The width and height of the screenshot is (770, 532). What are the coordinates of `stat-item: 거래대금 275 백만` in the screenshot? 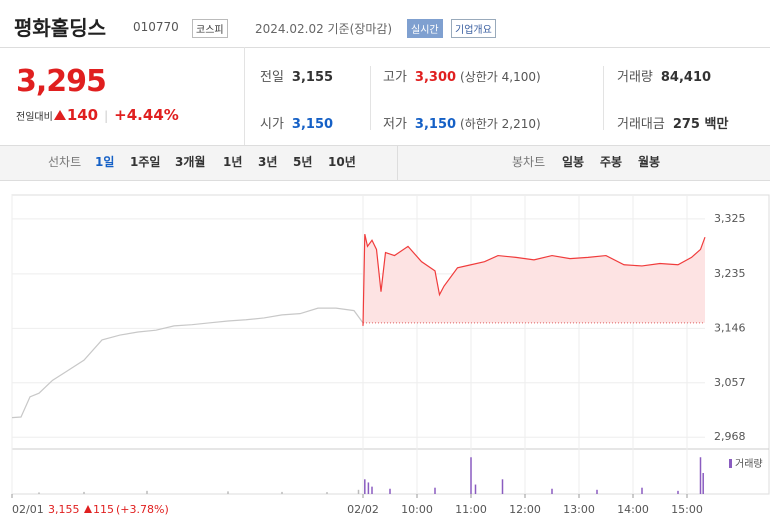 It's located at (672, 122).